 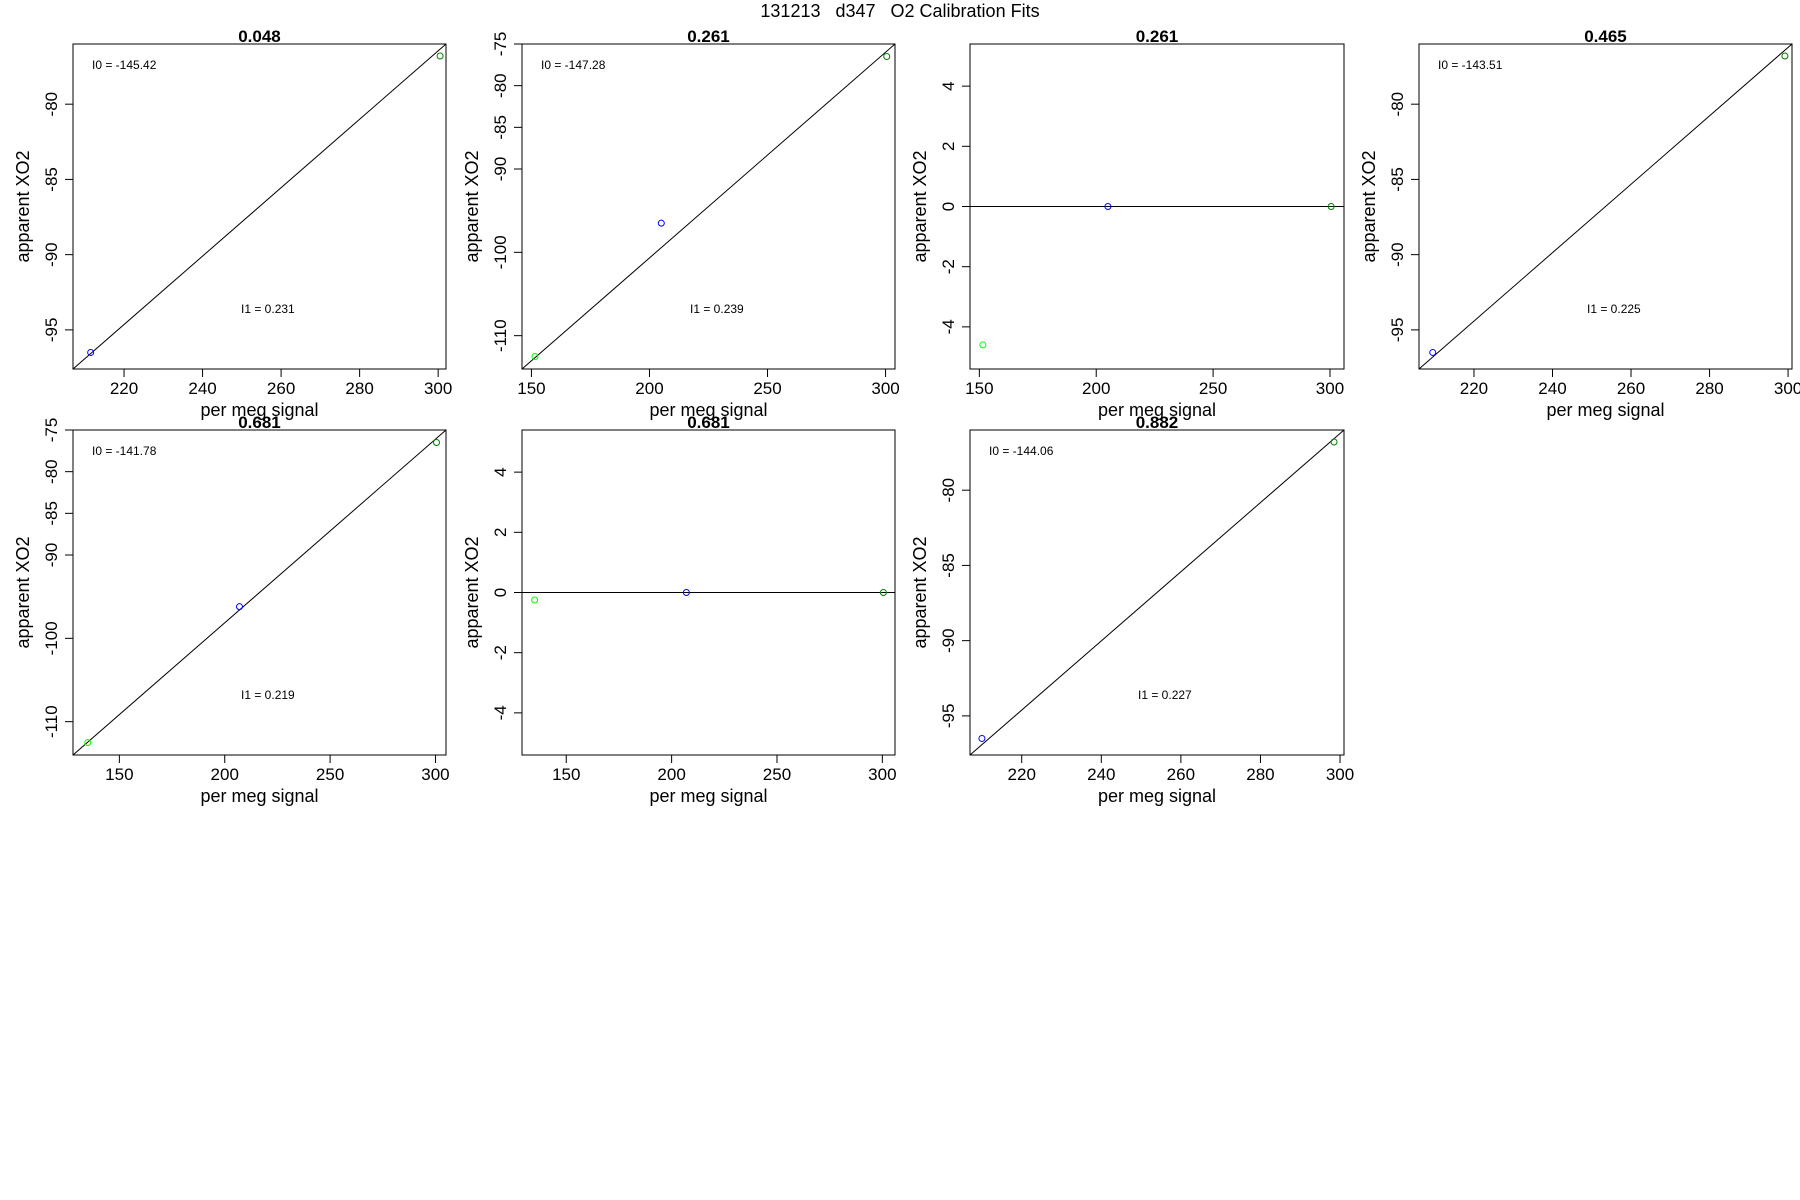 I want to click on intercept-annotation: I0 = -141.78, so click(x=124, y=451).